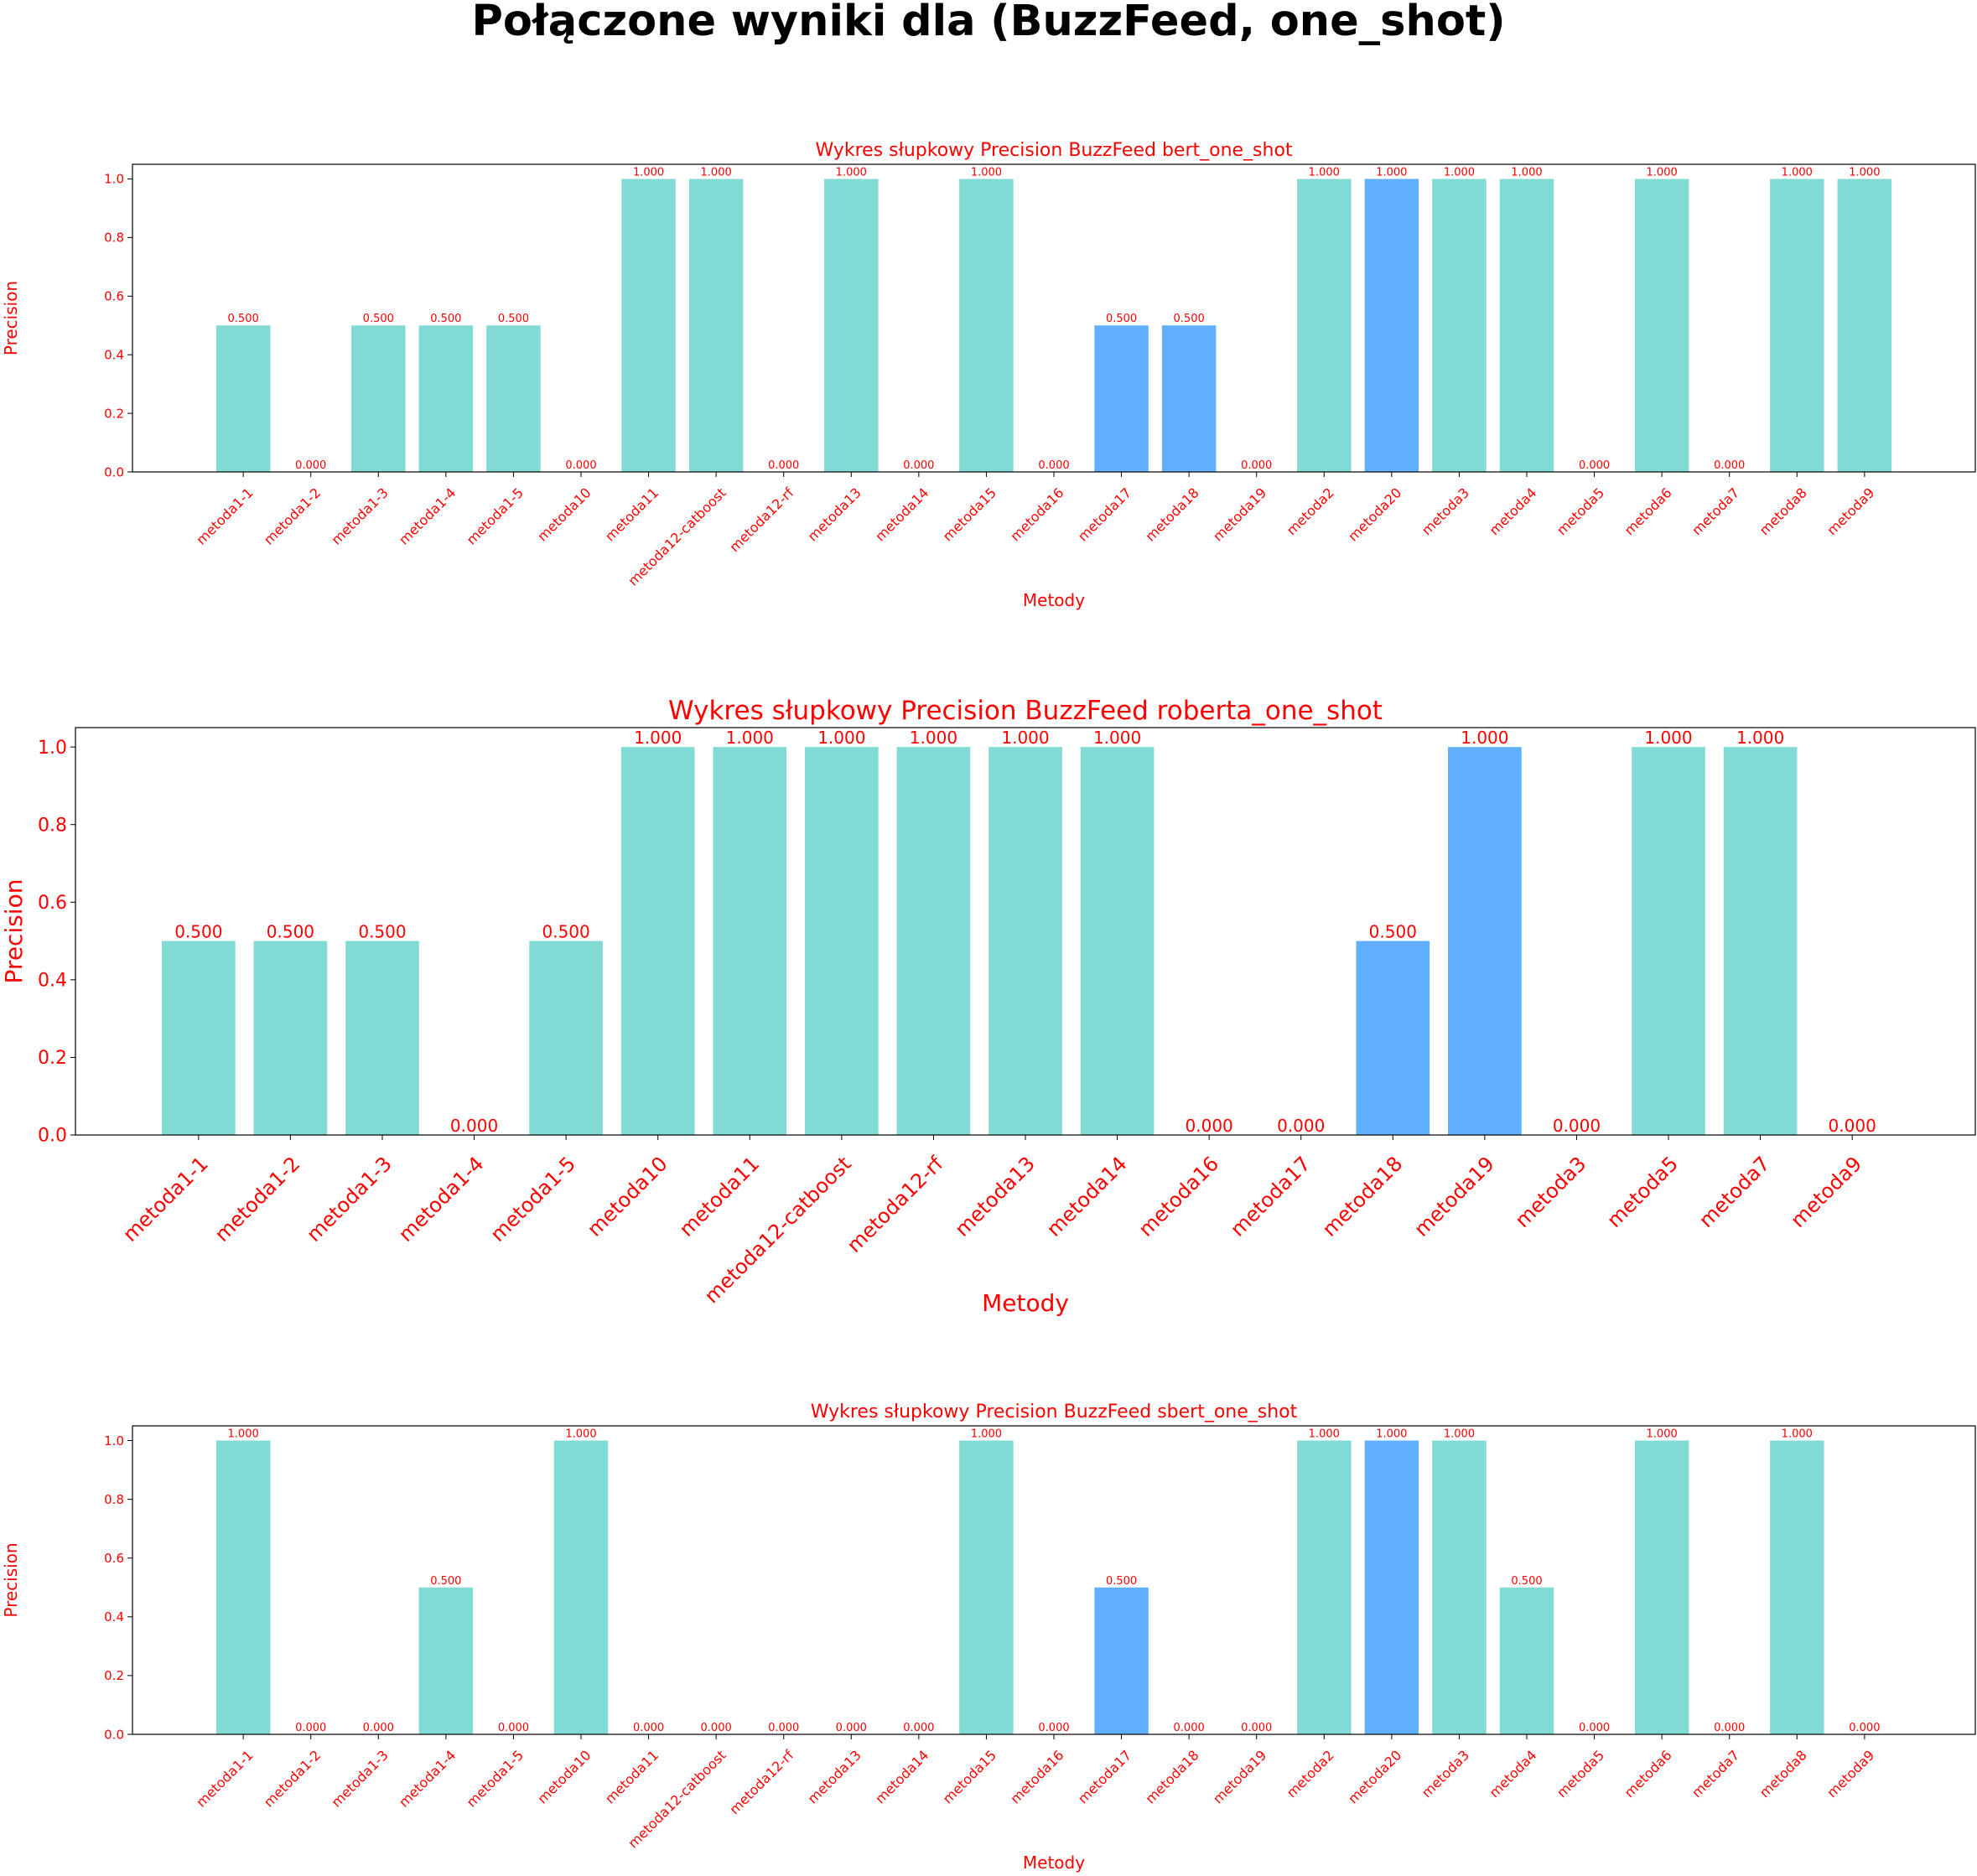 This screenshot has width=1977, height=1876. I want to click on x-tick-label: metoda20, so click(1374, 1776).